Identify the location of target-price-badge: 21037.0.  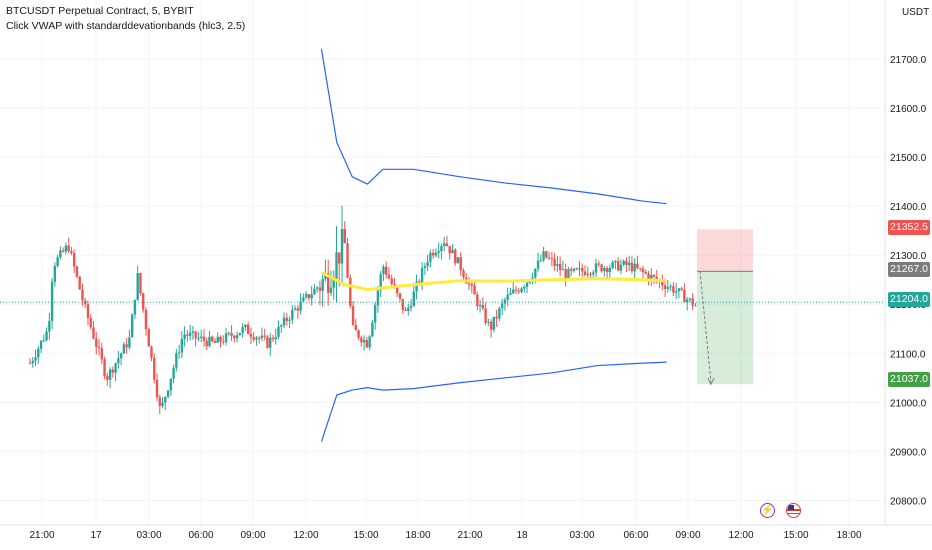
(909, 379).